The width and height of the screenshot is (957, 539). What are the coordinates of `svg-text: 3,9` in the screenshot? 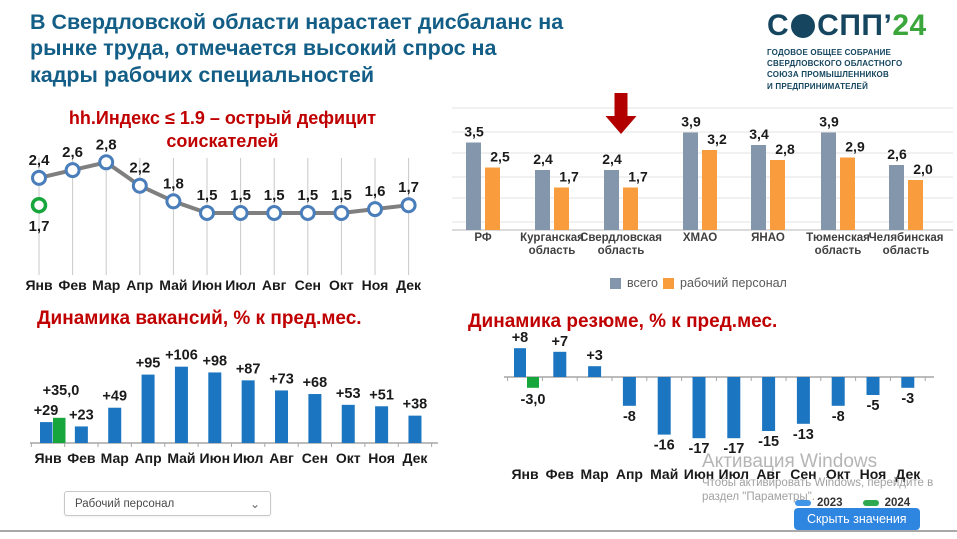 It's located at (829, 122).